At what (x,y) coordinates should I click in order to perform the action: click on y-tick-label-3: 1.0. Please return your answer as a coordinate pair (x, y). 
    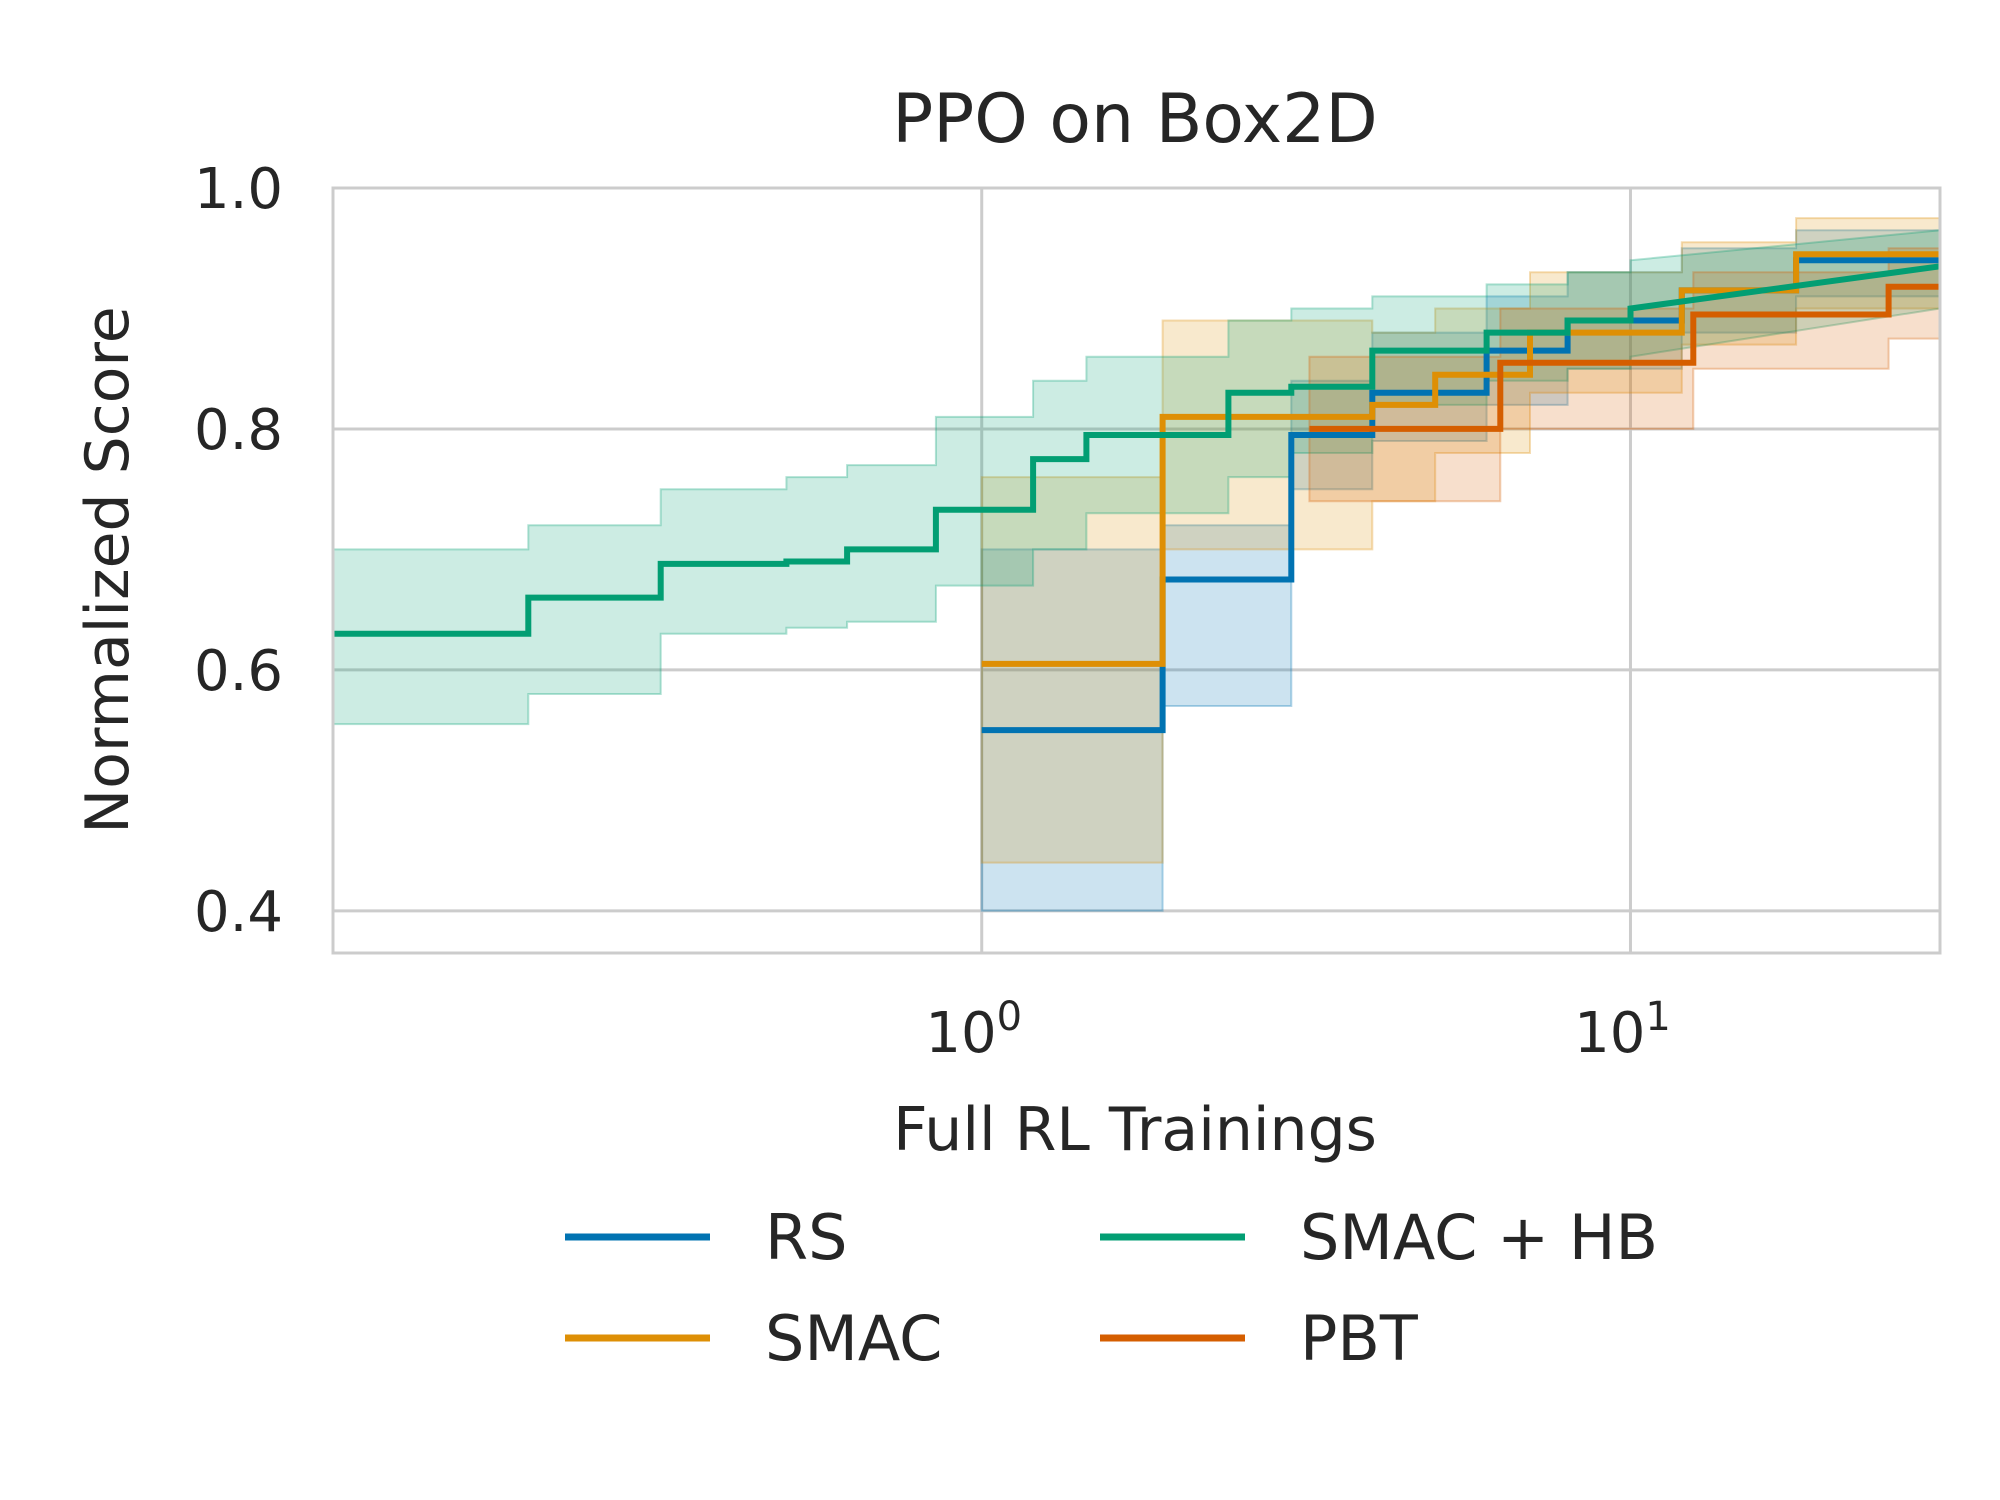
    Looking at the image, I should click on (238, 189).